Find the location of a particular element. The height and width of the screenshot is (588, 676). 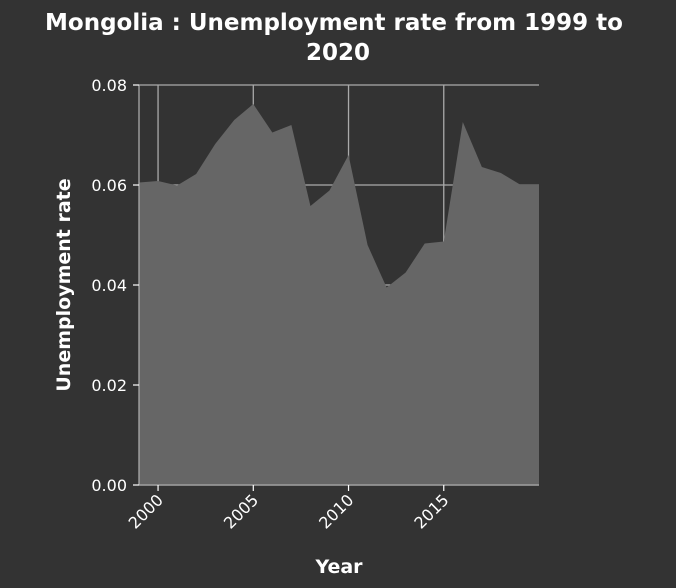

y-tick-label-0.04: 0.04 is located at coordinates (109, 285).